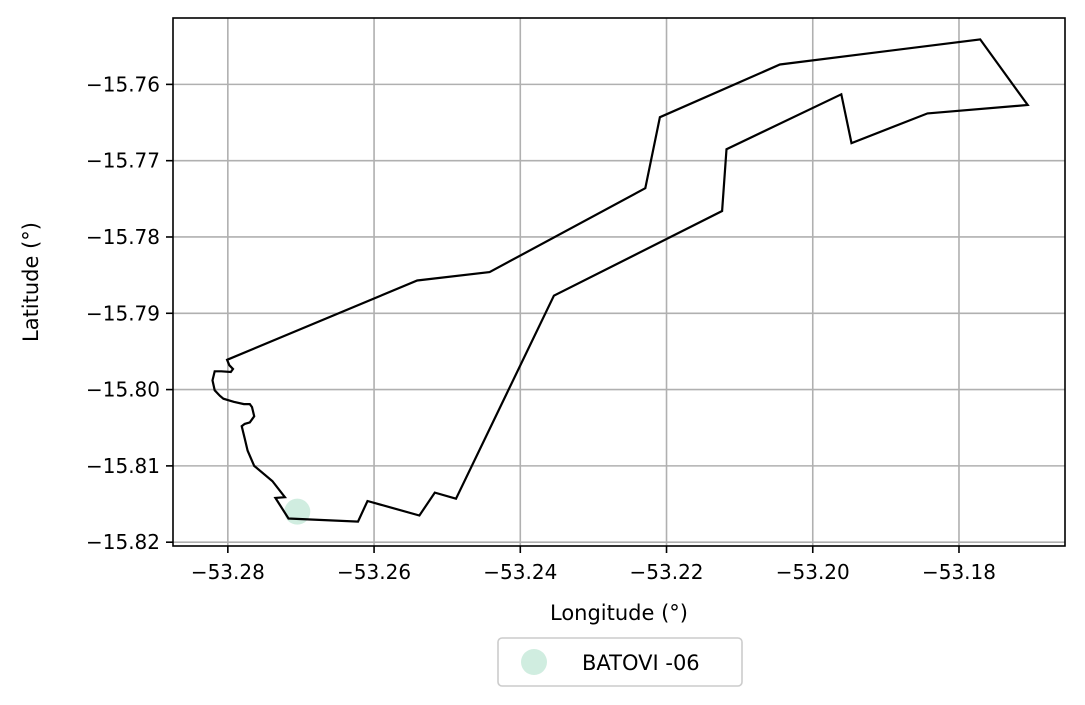 This screenshot has width=1085, height=705. I want to click on legend: BATOVI -06, so click(620, 662).